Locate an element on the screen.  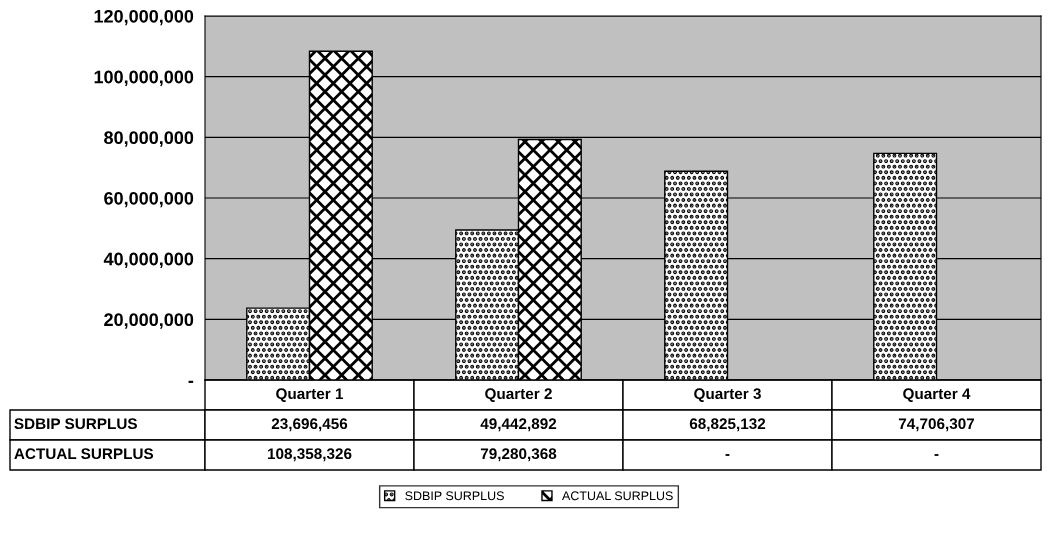
data-label: 23,696,456 is located at coordinates (309, 425).